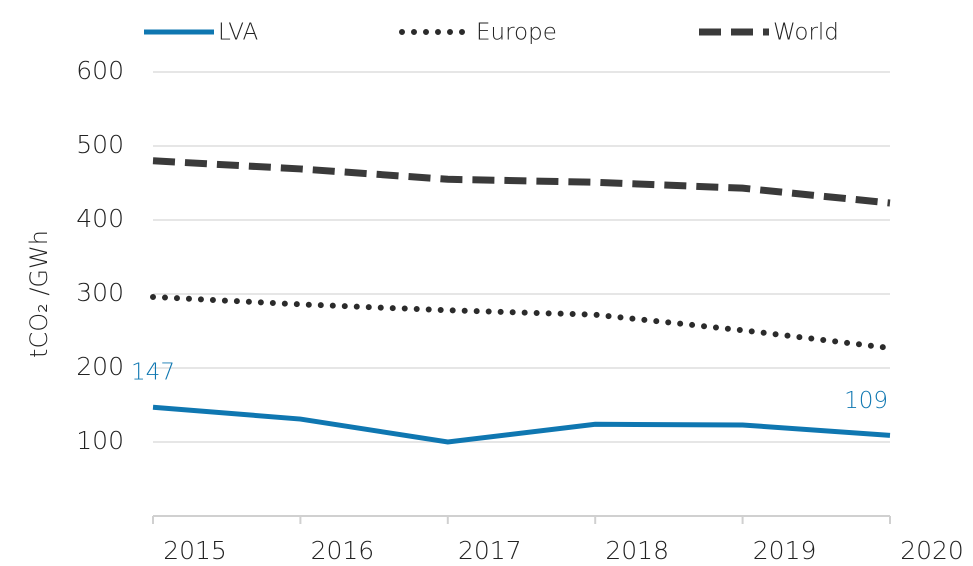  Describe the element at coordinates (932, 550) in the screenshot. I see `x-tick-label: 2020` at that location.